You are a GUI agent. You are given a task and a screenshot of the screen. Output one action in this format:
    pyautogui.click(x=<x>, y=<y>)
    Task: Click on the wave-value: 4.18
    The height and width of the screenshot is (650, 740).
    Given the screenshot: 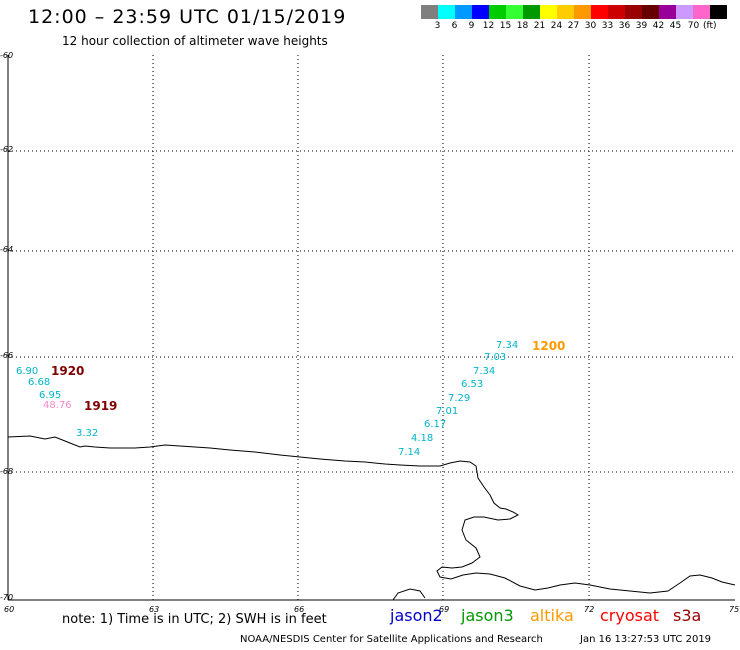 What is the action you would take?
    pyautogui.click(x=422, y=438)
    